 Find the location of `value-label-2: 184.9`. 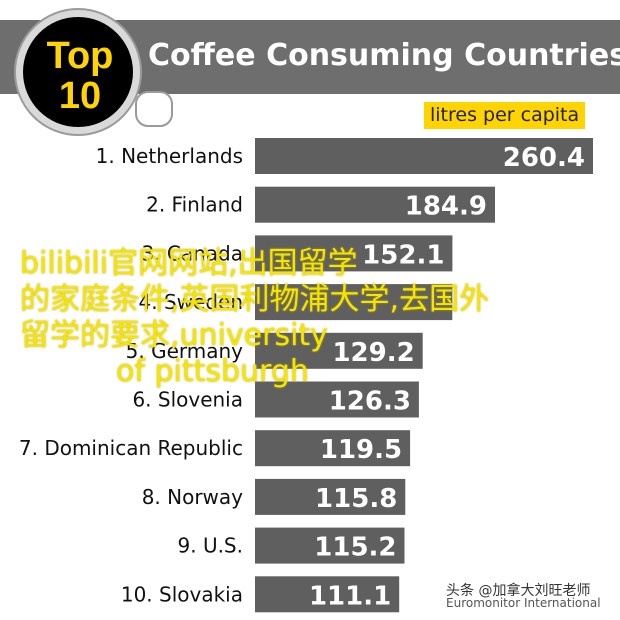

value-label-2: 184.9 is located at coordinates (446, 207).